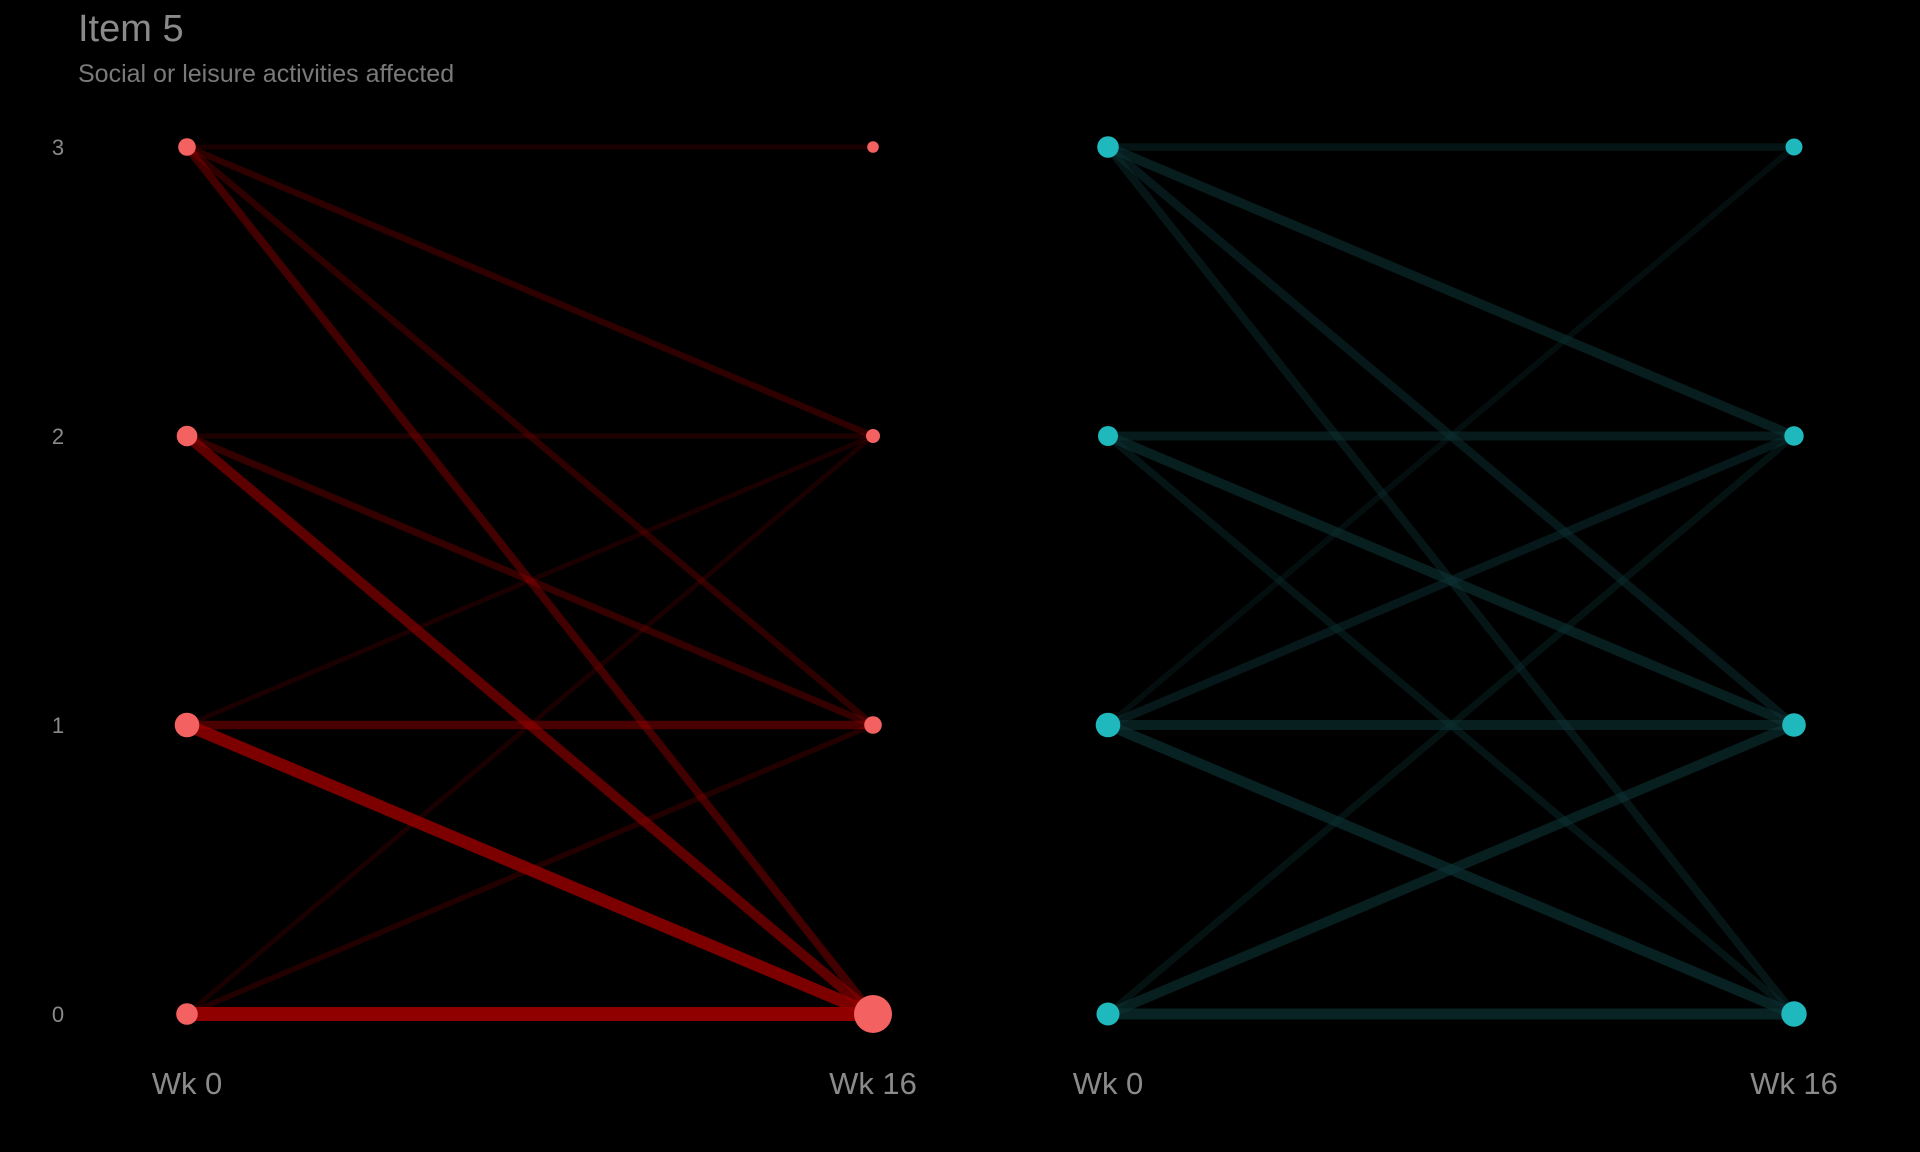 This screenshot has height=1152, width=1920. Describe the element at coordinates (131, 29) in the screenshot. I see `chart-title: Item 5` at that location.